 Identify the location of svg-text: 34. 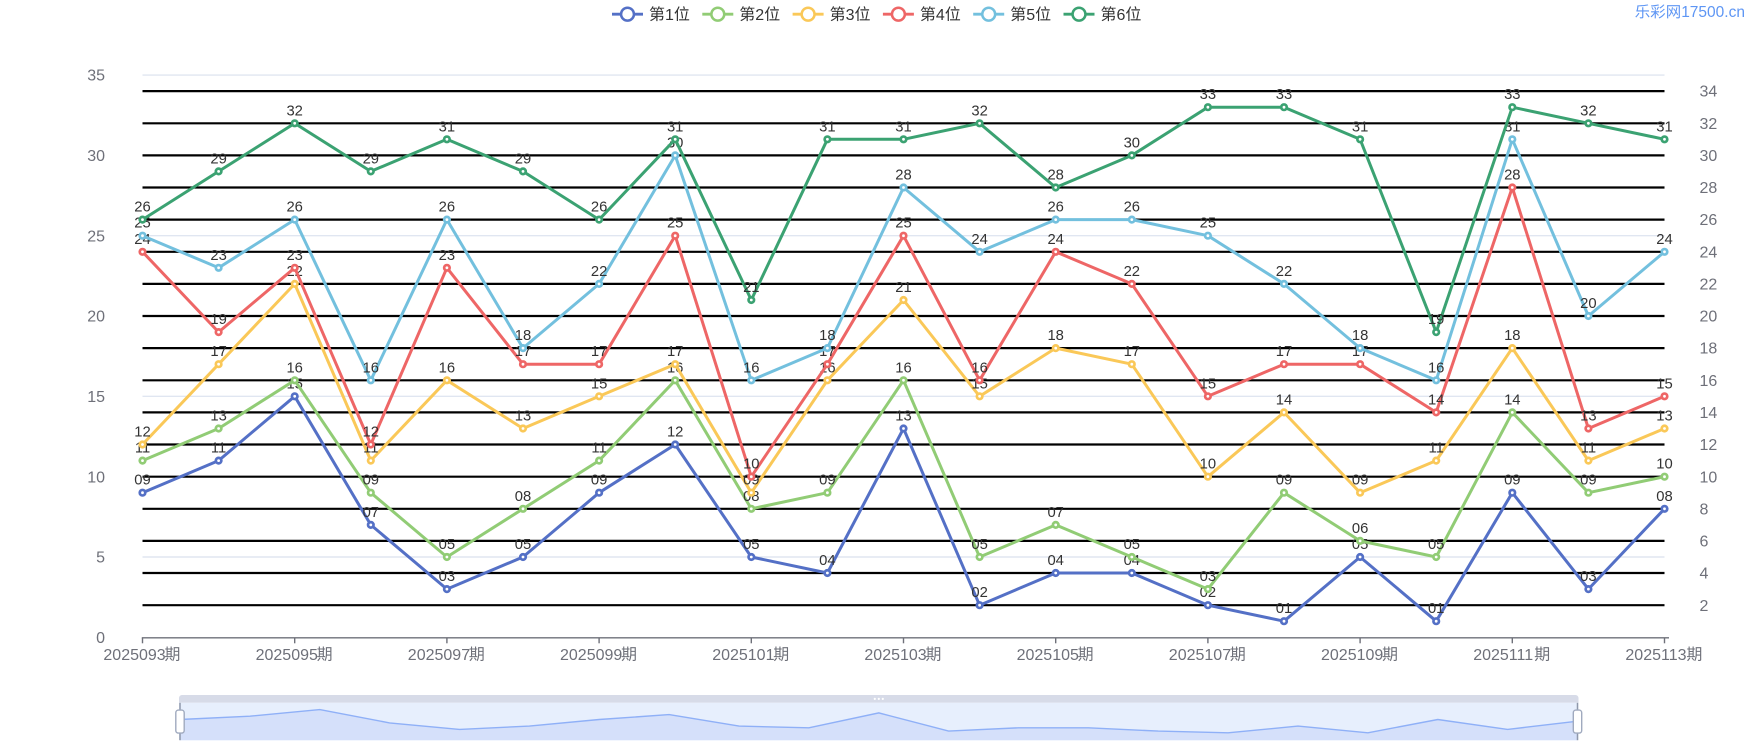
(1709, 92).